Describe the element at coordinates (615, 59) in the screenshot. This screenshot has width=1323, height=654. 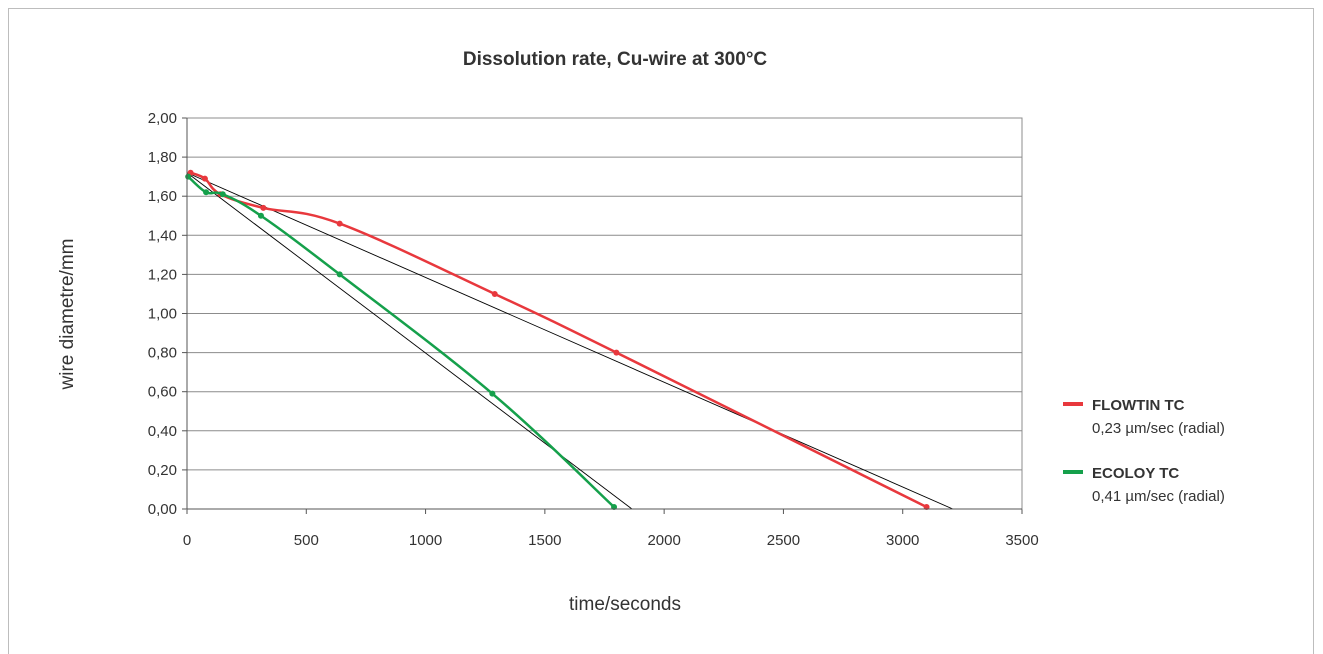
I see `chart-title: Dissolution rate, Cu-wire at 300°C` at that location.